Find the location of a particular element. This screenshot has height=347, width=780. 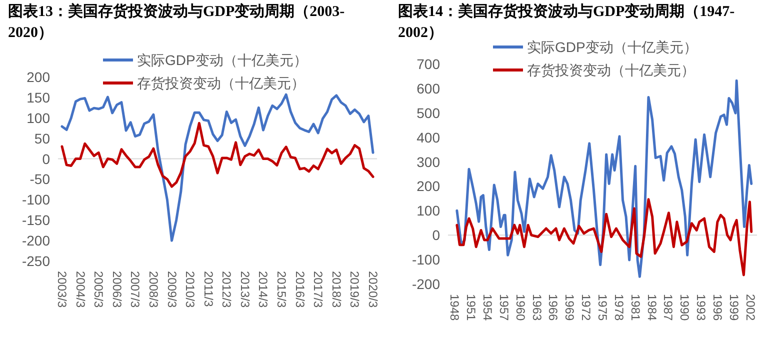

x-tick-label: 1999 is located at coordinates (733, 308).